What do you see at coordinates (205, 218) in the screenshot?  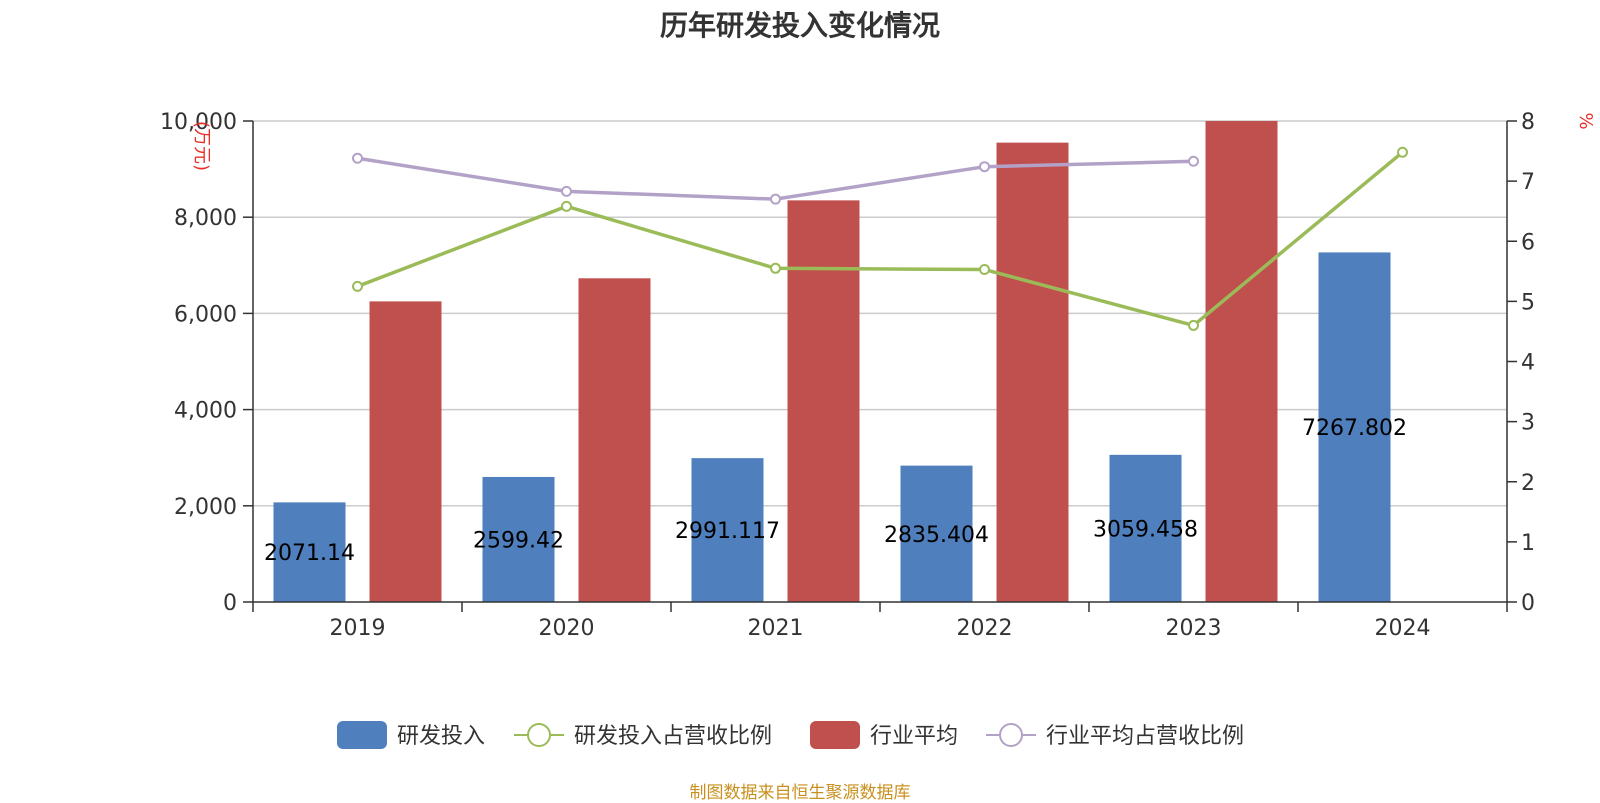 I see `y-left-tick-label: 8,000` at bounding box center [205, 218].